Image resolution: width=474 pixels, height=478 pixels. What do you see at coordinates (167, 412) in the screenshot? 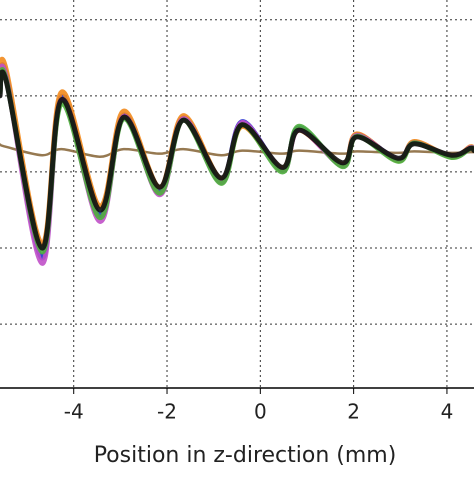
I see `x-tick-label: -2` at bounding box center [167, 412].